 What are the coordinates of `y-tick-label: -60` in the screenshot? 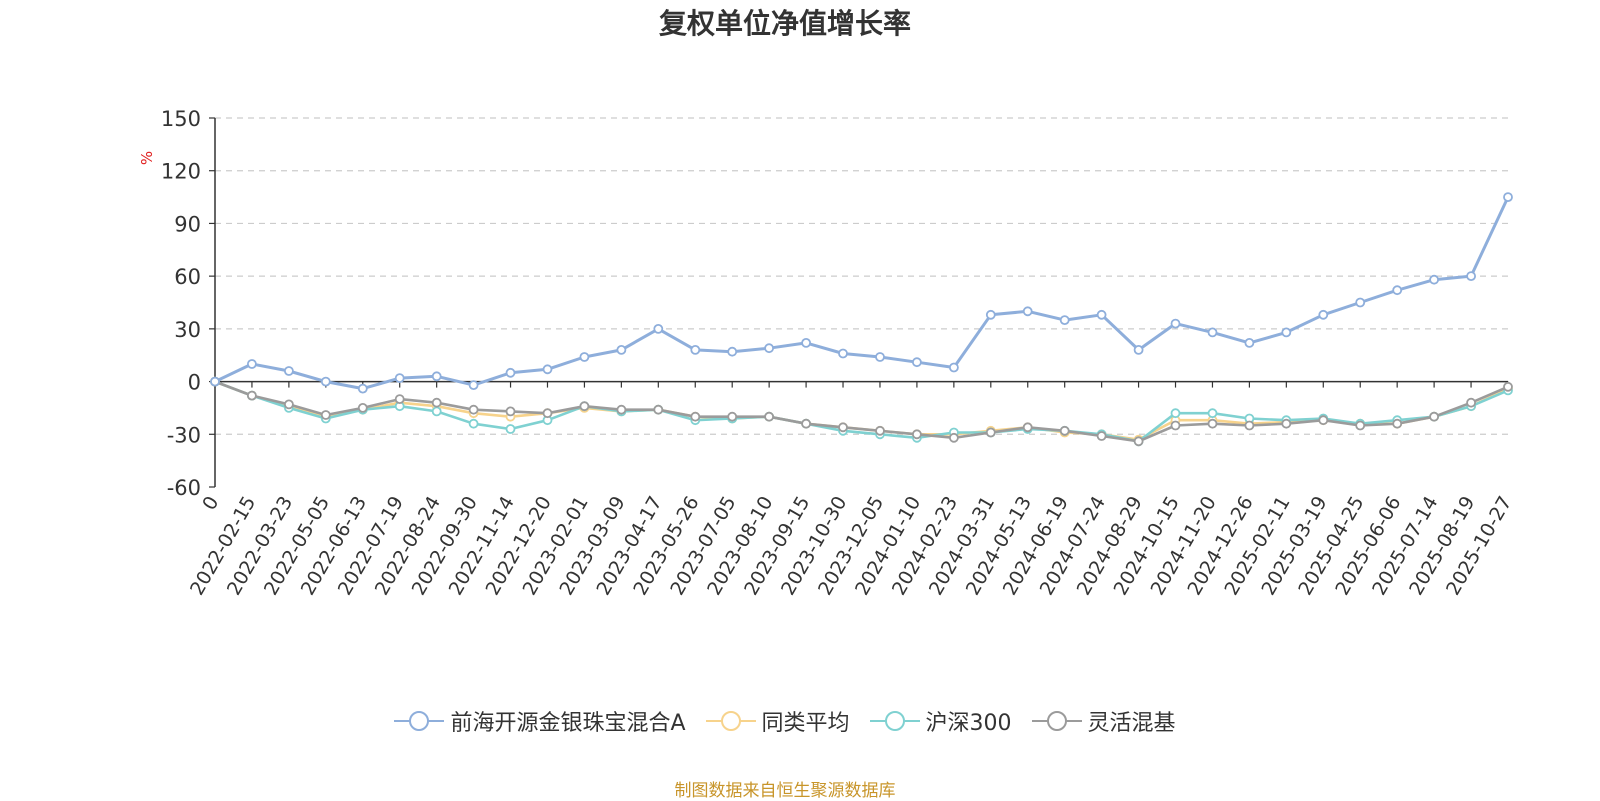 It's located at (184, 488).